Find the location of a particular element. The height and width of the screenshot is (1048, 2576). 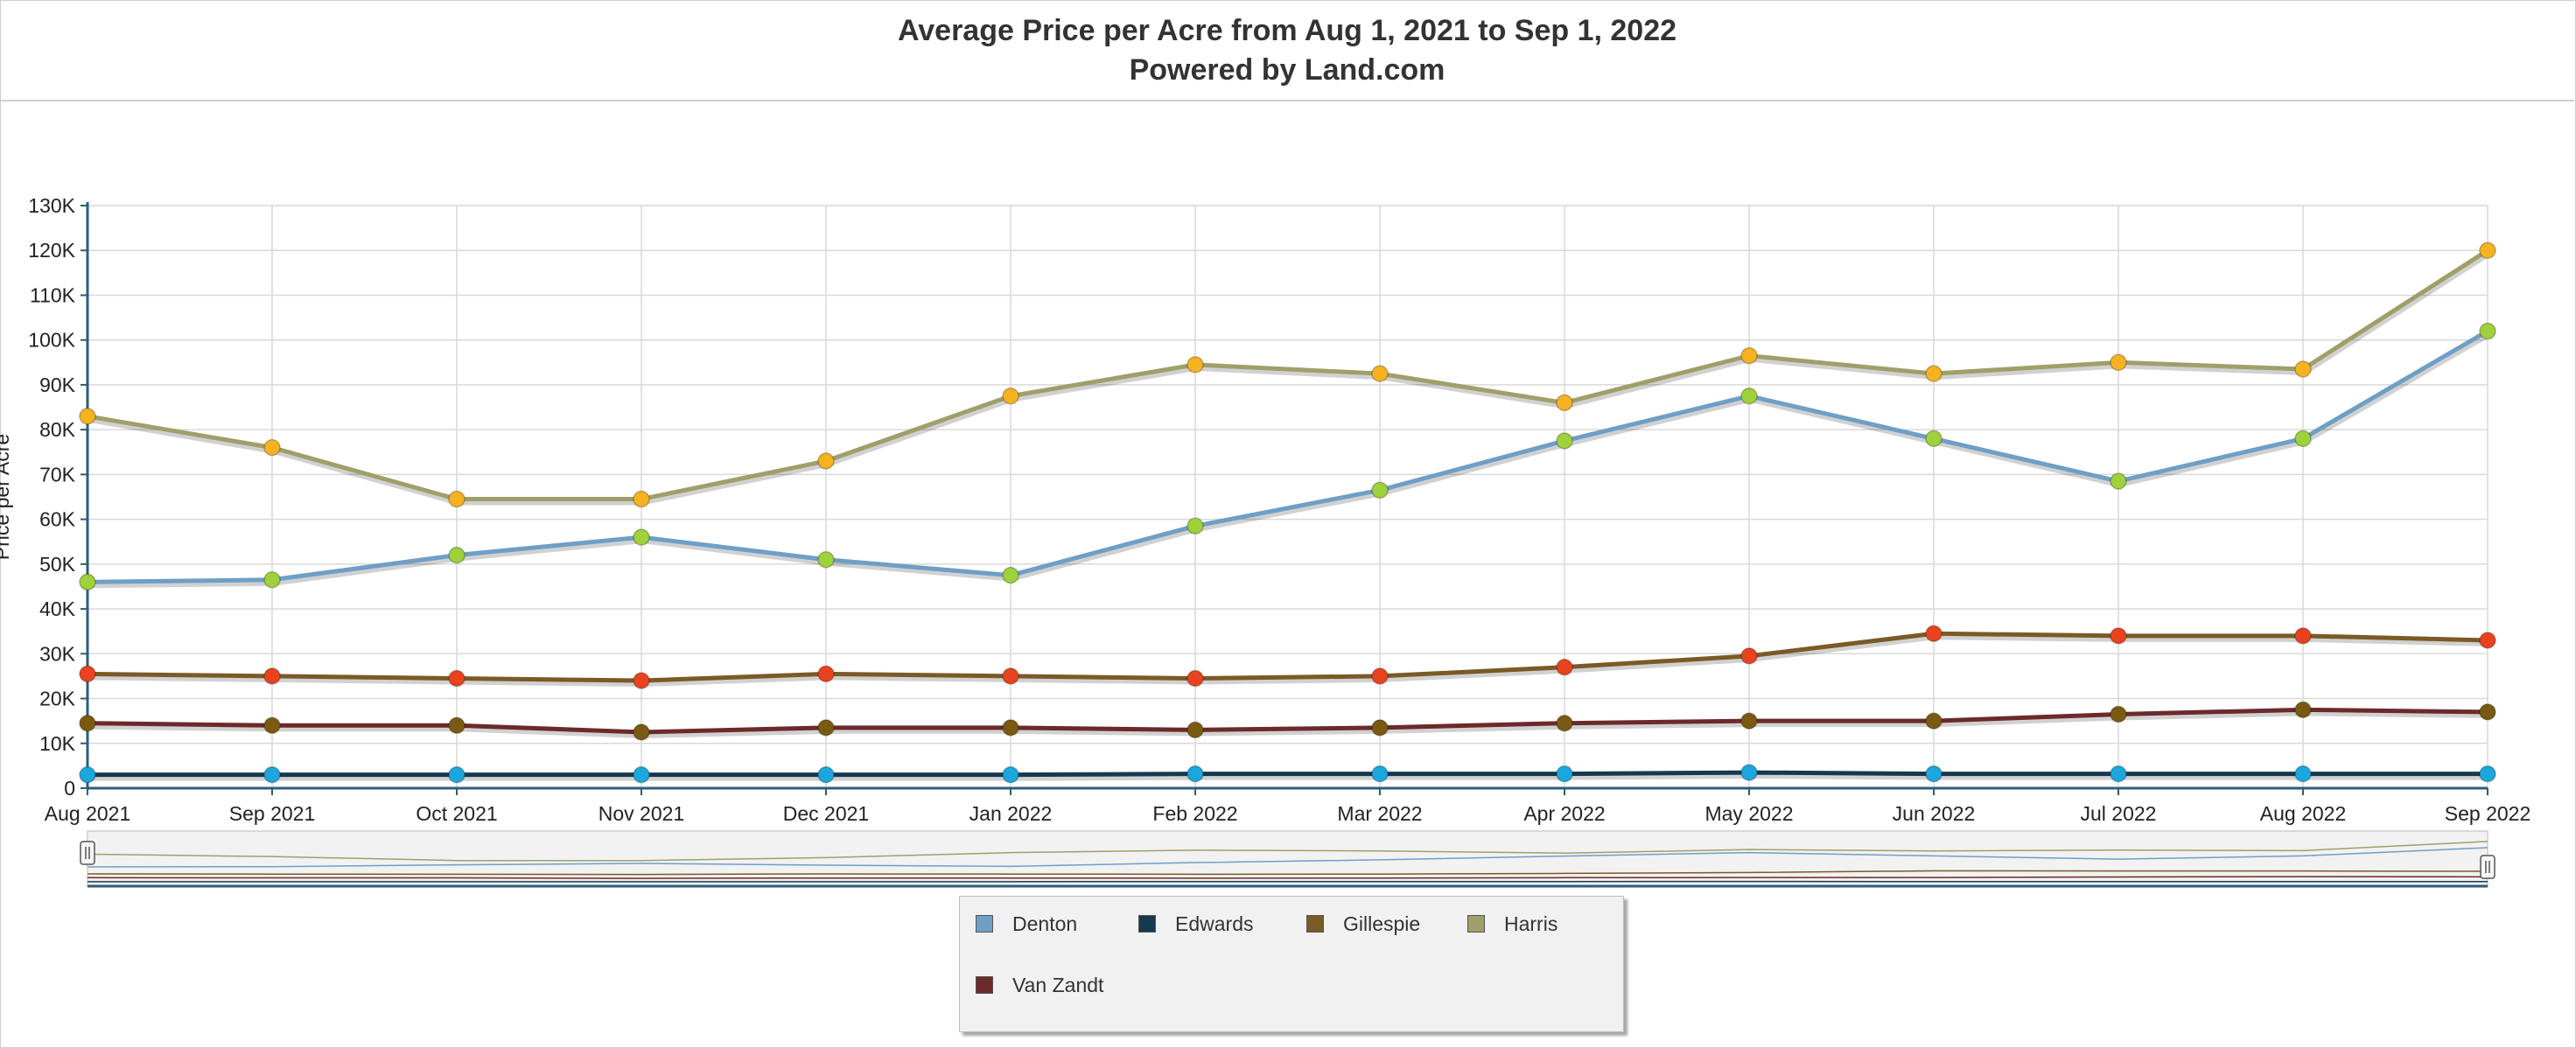

y-tick-label: 10K is located at coordinates (57, 743).